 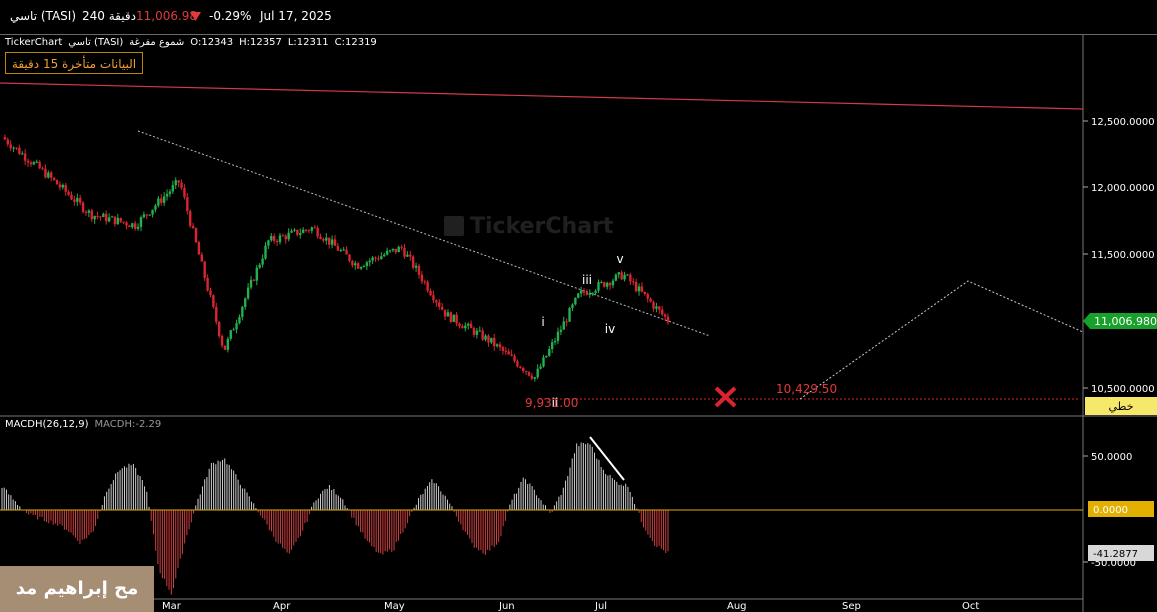 What do you see at coordinates (230, 16) in the screenshot?
I see `change-percent: -0.29%` at bounding box center [230, 16].